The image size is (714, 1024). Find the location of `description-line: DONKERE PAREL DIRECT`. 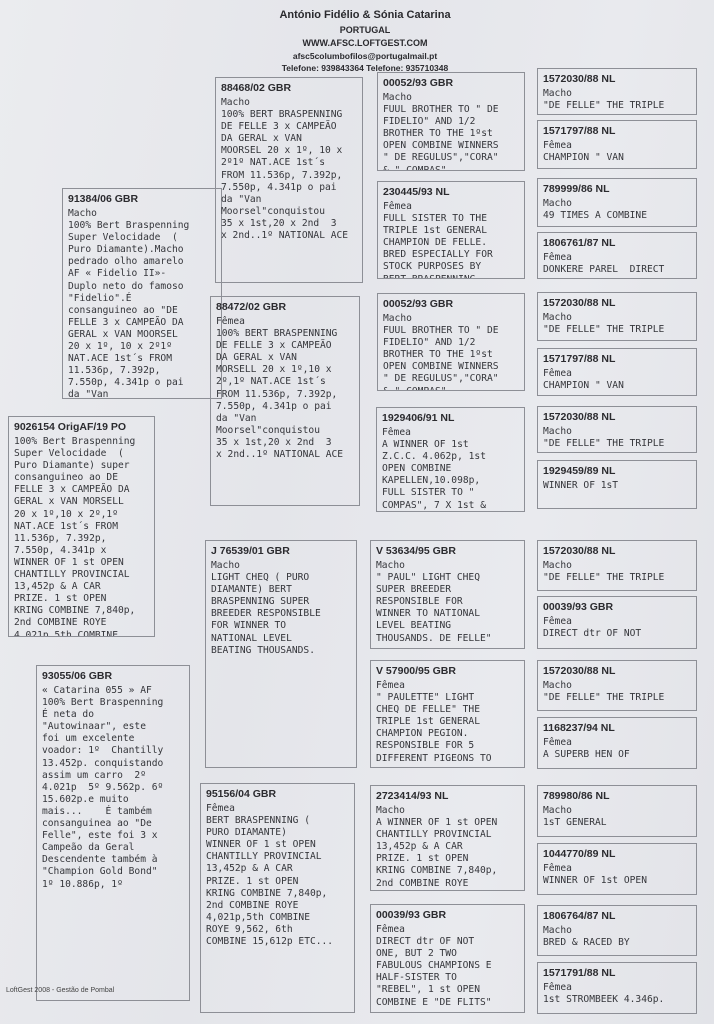

description-line: DONKERE PAREL DIRECT is located at coordinates (604, 270).